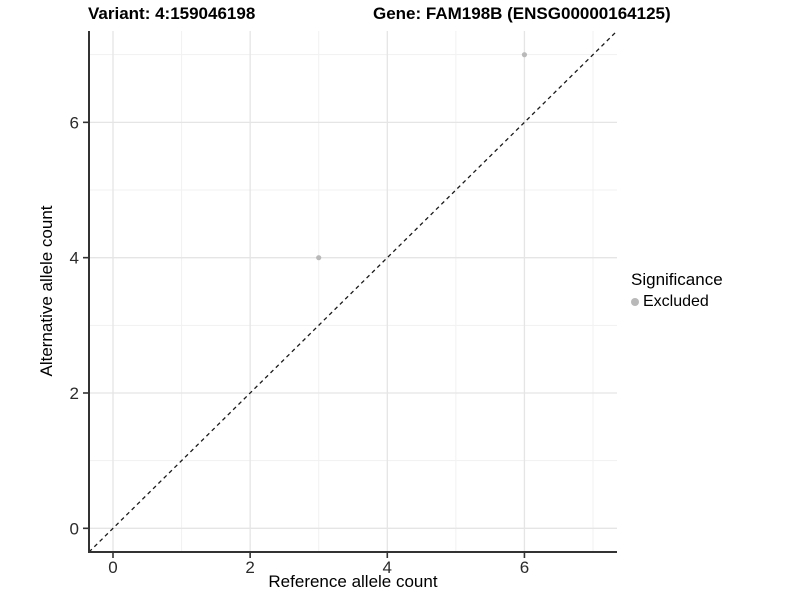 This screenshot has width=800, height=600. I want to click on legend-item-excluded: Excluded, so click(713, 302).